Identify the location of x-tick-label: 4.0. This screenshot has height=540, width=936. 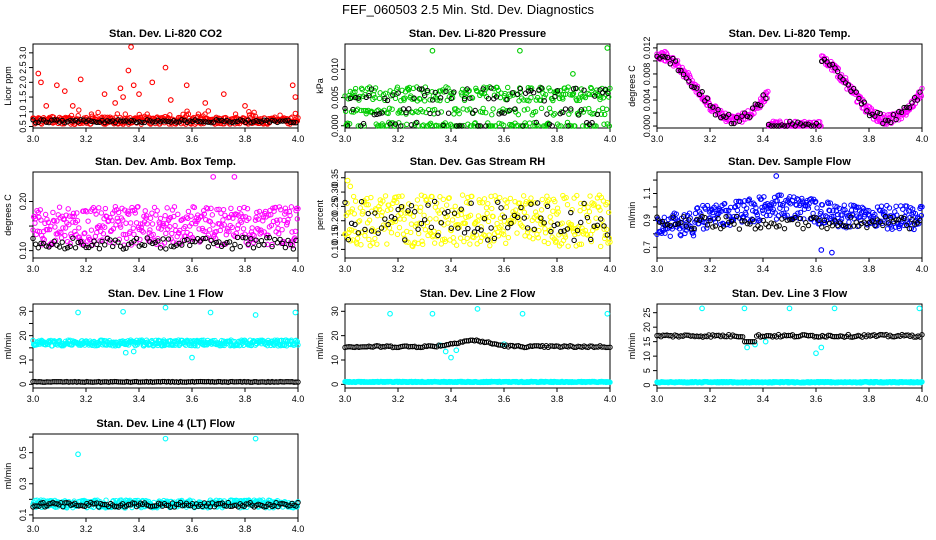
(610, 139).